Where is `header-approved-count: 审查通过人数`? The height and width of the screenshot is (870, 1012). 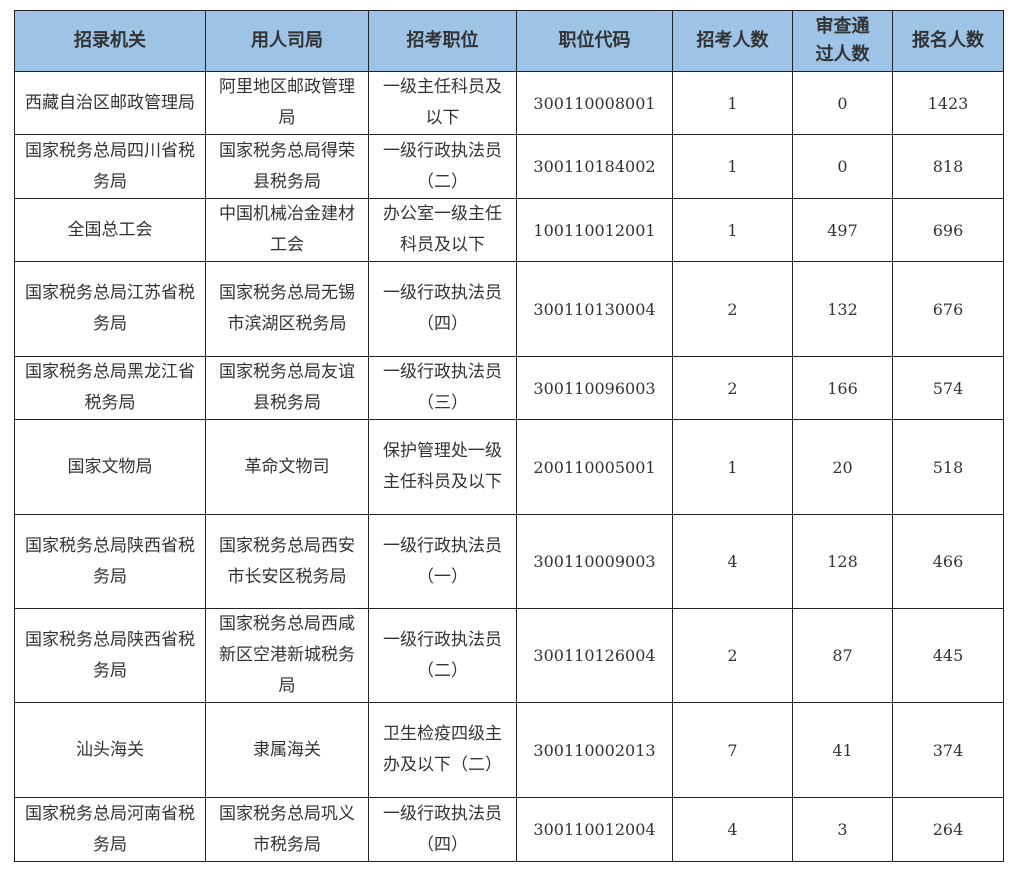 header-approved-count: 审查通过人数 is located at coordinates (842, 41).